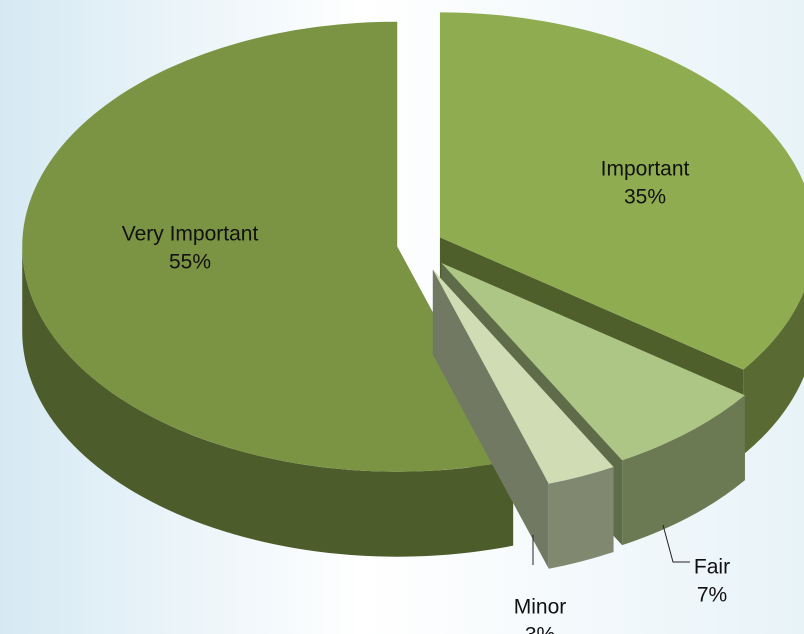 The image size is (804, 634). I want to click on slice-value-label: 35%, so click(645, 197).